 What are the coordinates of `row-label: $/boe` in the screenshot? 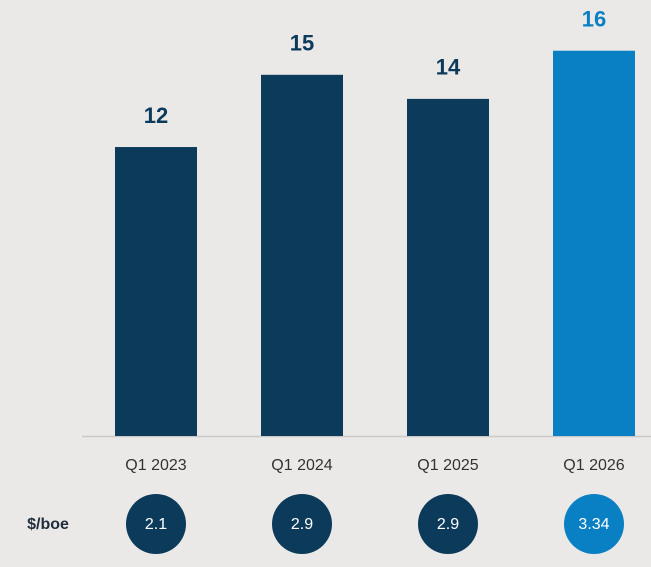 It's located at (48, 524).